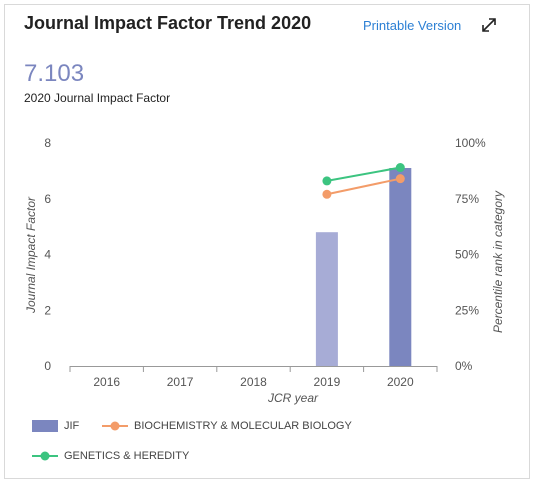 The width and height of the screenshot is (534, 483). What do you see at coordinates (327, 181) in the screenshot?
I see `genetics-point-2019` at bounding box center [327, 181].